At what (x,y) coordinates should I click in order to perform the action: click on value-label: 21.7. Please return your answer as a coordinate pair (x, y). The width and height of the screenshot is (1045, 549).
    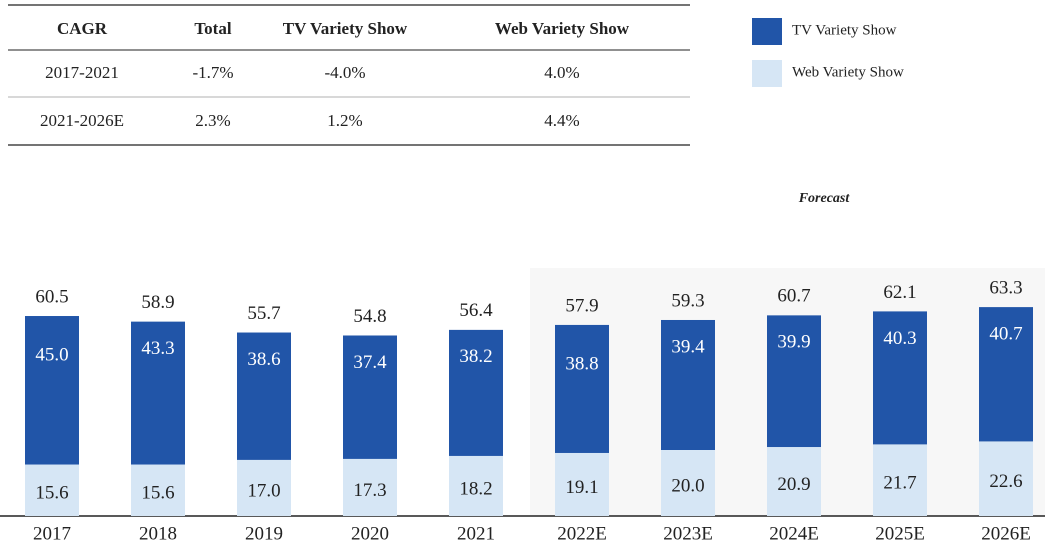
    Looking at the image, I should click on (899, 483).